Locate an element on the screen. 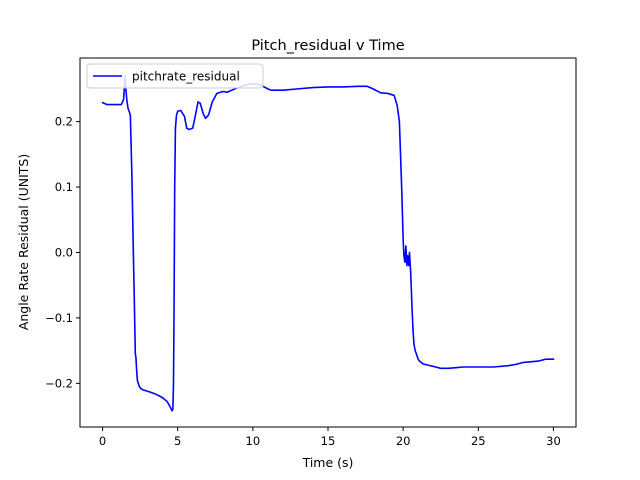 Image resolution: width=640 pixels, height=480 pixels. y-axis-label: Angle Rate Residual (UNITS) is located at coordinates (23, 242).